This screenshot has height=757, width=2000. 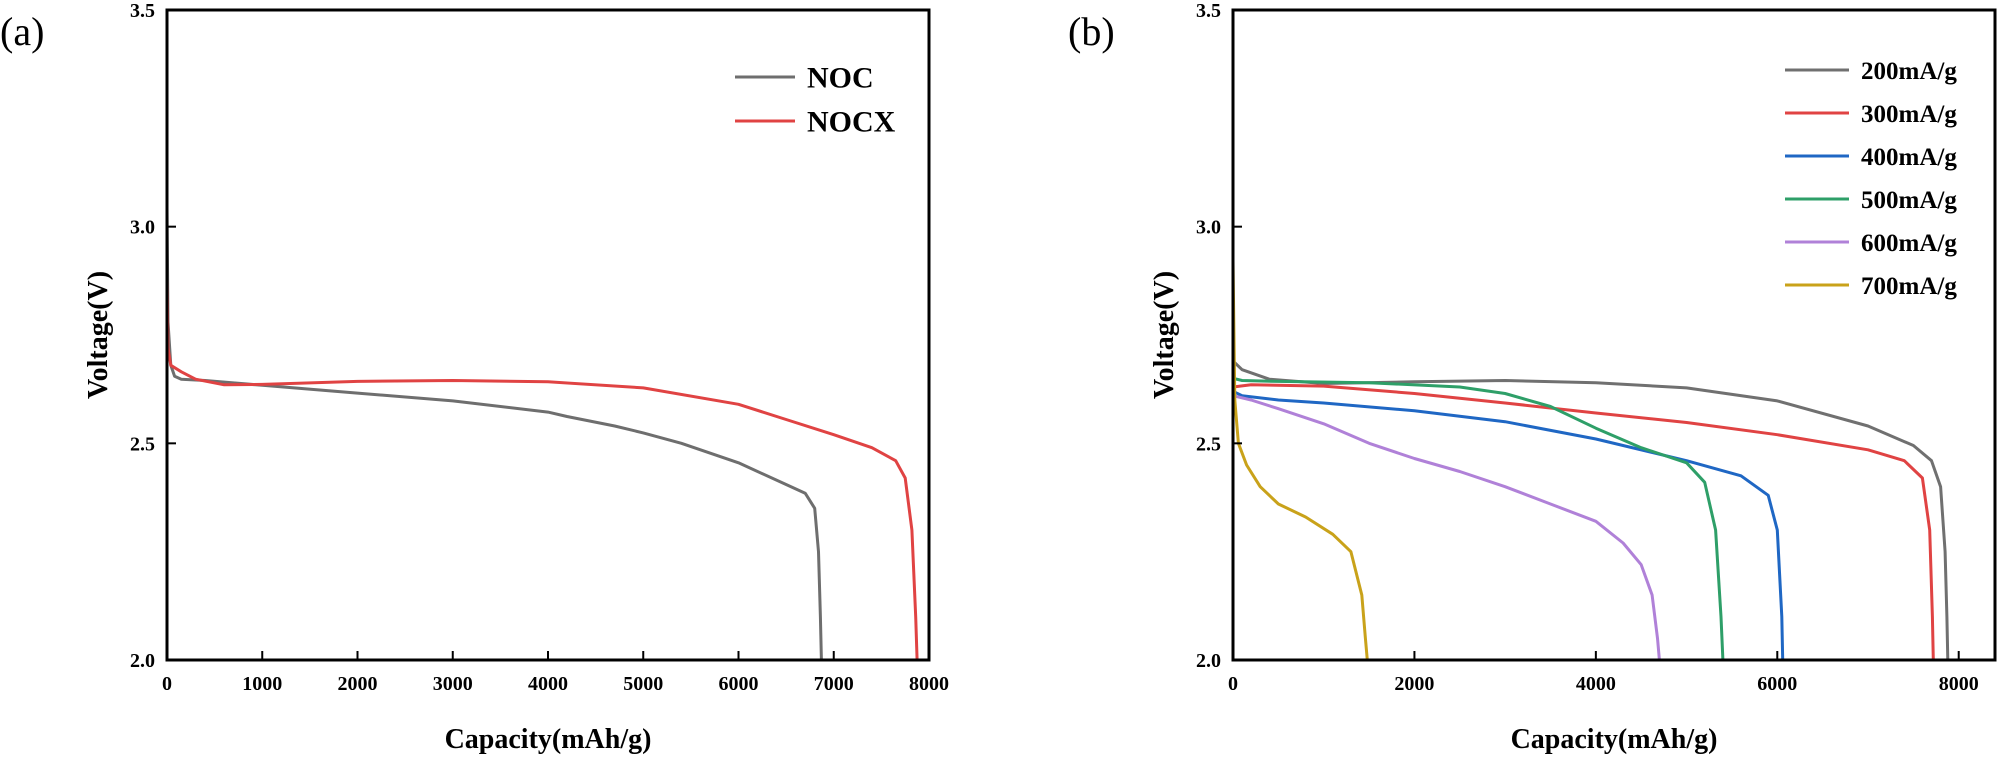 I want to click on panel-label: (a), so click(x=22, y=31).